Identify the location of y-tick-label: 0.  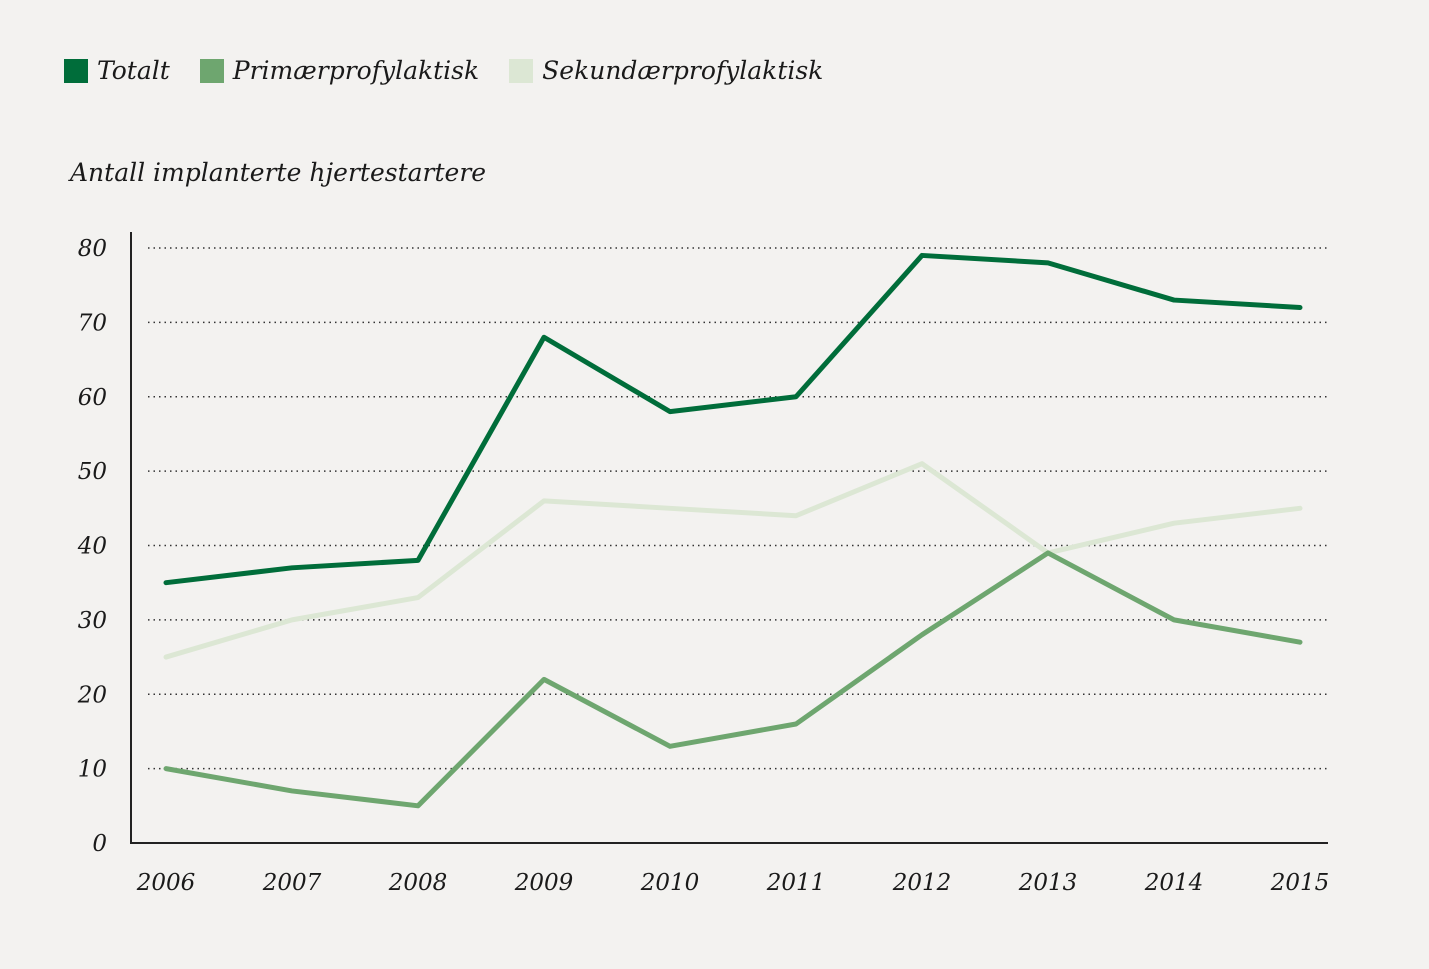
(99, 844).